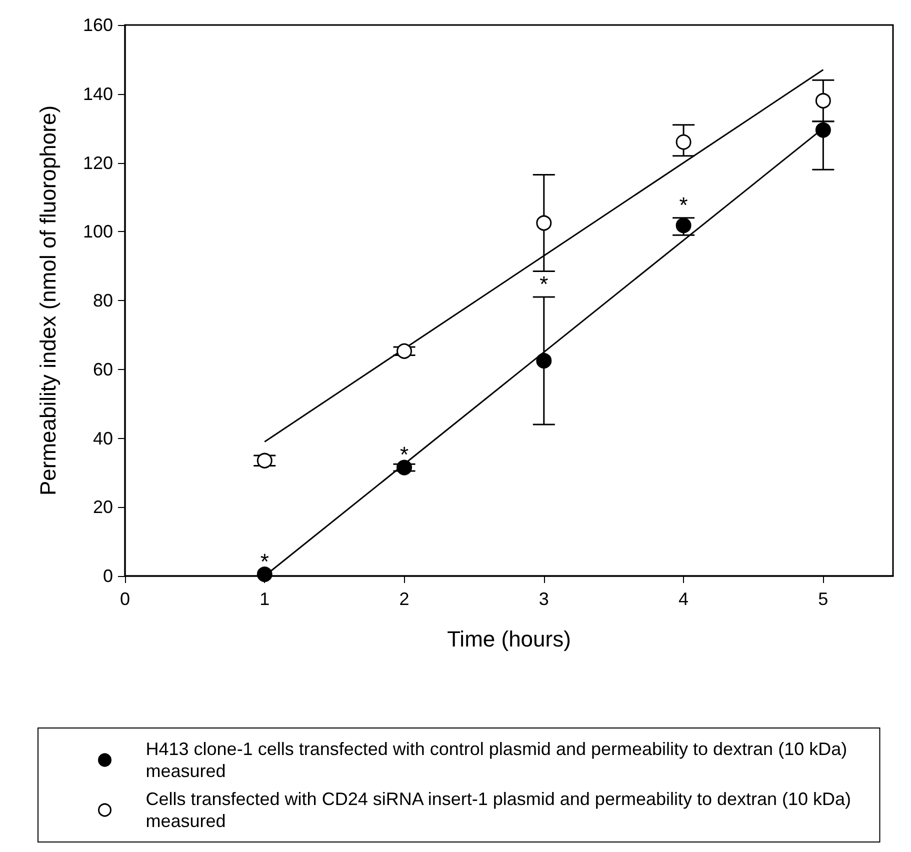 The height and width of the screenshot is (852, 911). I want to click on y-tick-label: 60, so click(102, 369).